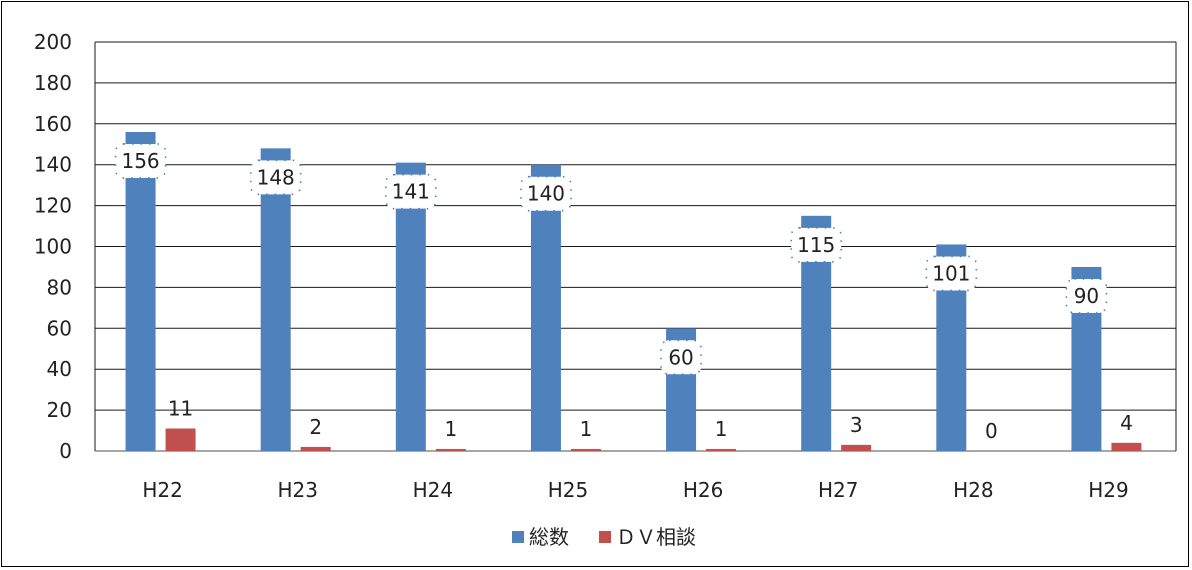 The width and height of the screenshot is (1192, 570). I want to click on legend-swatch-dv, so click(605, 537).